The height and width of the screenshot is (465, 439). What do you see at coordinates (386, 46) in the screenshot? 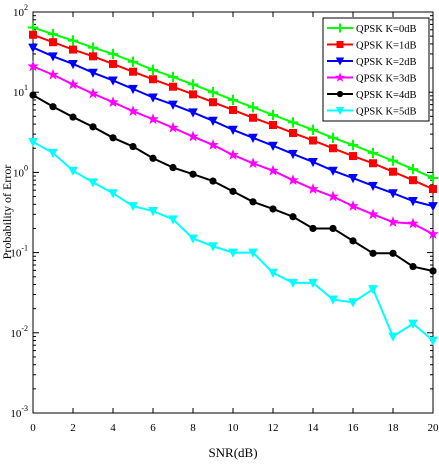
I see `legend-label: QPSK K=1dB` at bounding box center [386, 46].